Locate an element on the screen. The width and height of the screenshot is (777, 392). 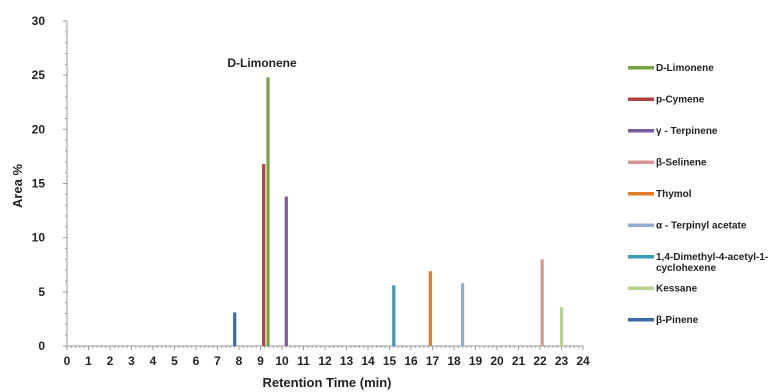
legend-label: Kessane is located at coordinates (677, 289).